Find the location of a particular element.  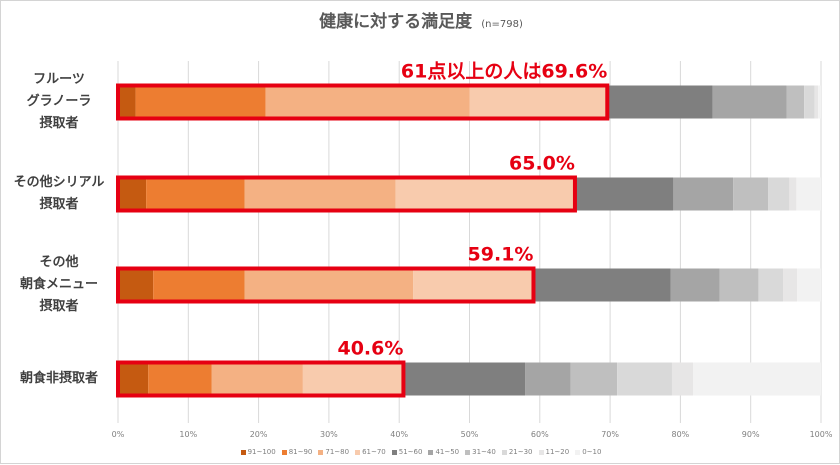

category-label-line: フルーツ is located at coordinates (59, 79).